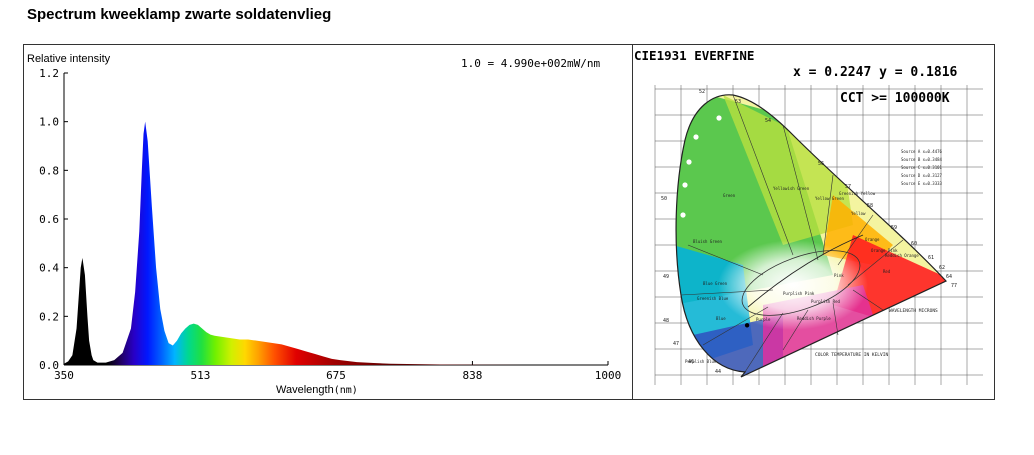 This screenshot has height=455, width=1034. What do you see at coordinates (69, 59) in the screenshot?
I see `y-axis-label: Relative intensity` at bounding box center [69, 59].